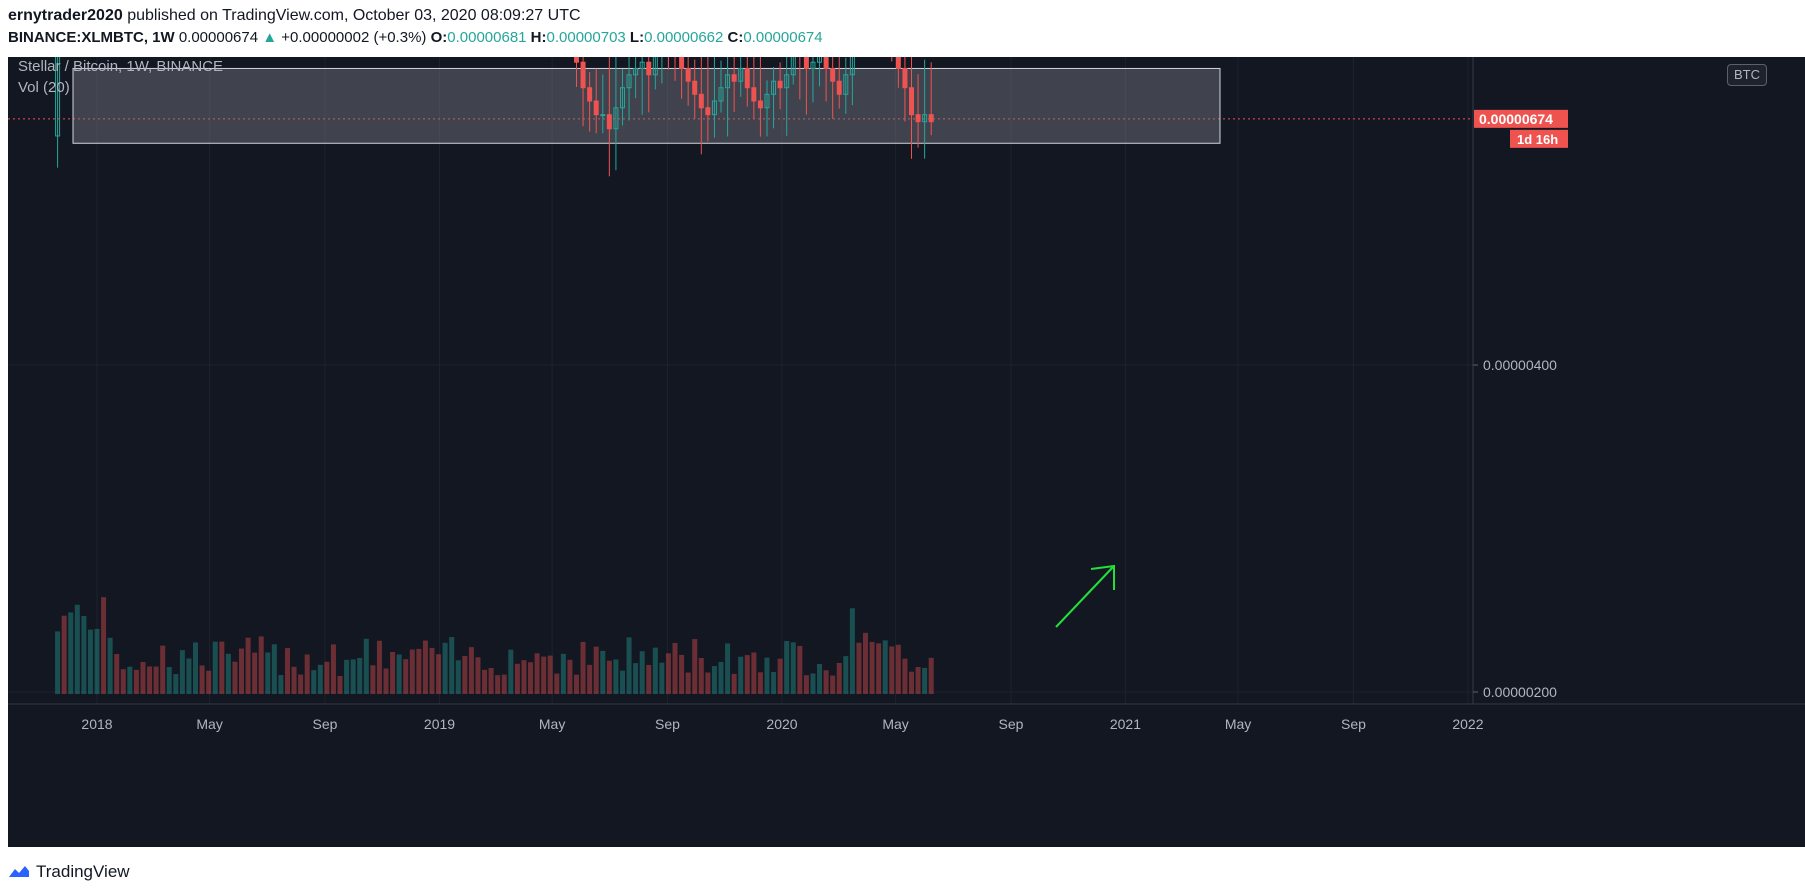 The width and height of the screenshot is (1805, 895). What do you see at coordinates (1747, 75) in the screenshot?
I see `currency-badge: BTC` at bounding box center [1747, 75].